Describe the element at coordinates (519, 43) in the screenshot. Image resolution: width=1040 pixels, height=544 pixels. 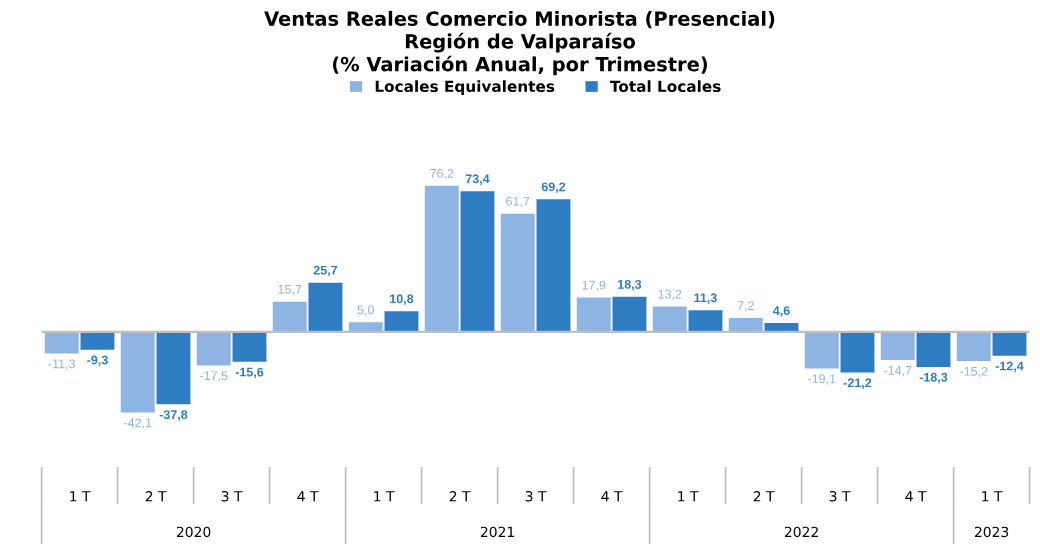
I see `chart-title: Ventas Reales Comercio Minorista (Presencial) Región de Valparaíso (% Variación Anual, por Trimestre)` at that location.